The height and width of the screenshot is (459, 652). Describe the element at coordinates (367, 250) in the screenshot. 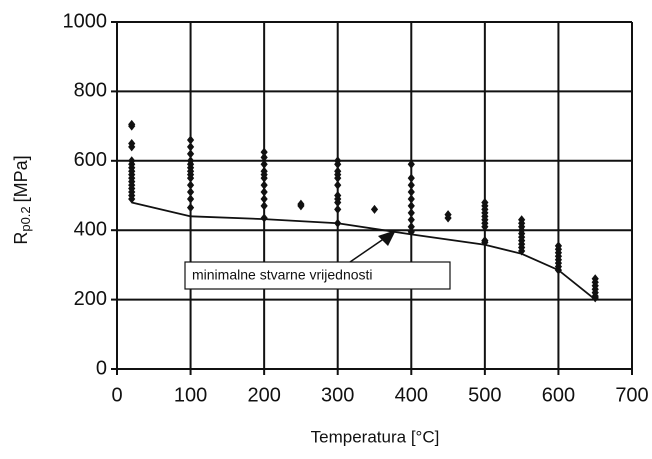

I see `arrow-shaft` at that location.